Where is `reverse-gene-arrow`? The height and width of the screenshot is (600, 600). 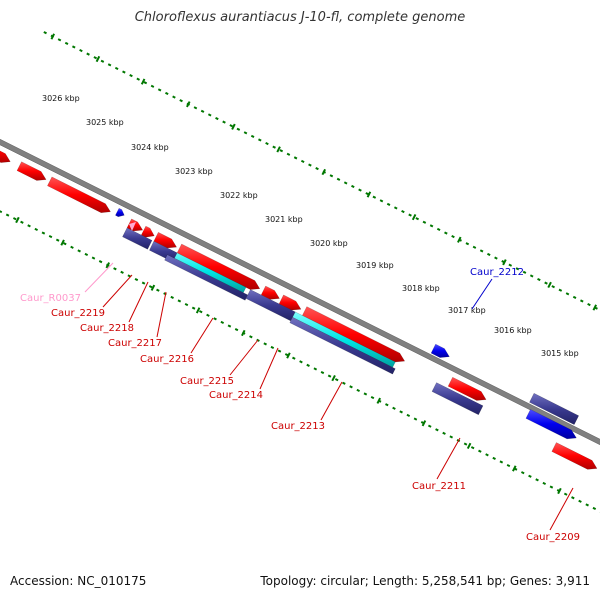
reverse-gene-arrow is located at coordinates (440, 350).